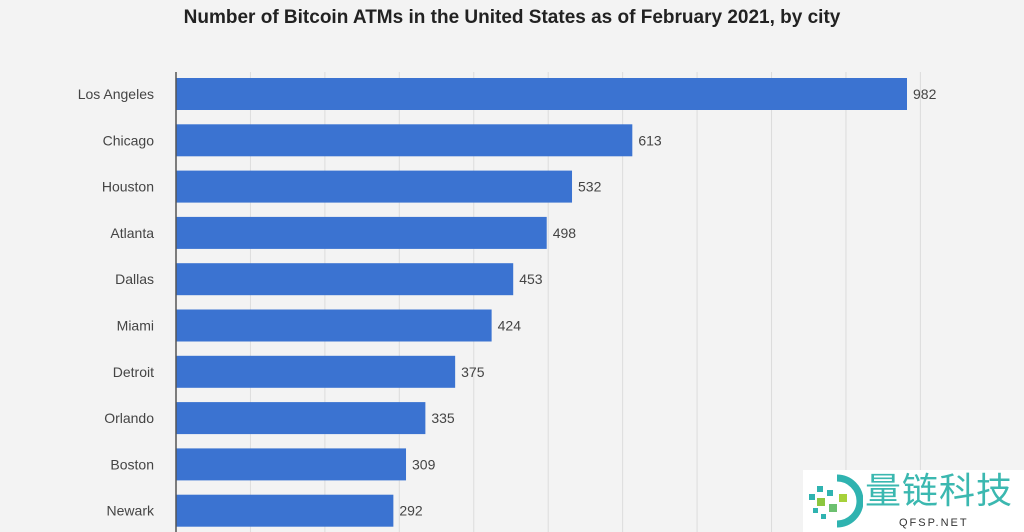  Describe the element at coordinates (334, 325) in the screenshot. I see `bar-miami` at that location.